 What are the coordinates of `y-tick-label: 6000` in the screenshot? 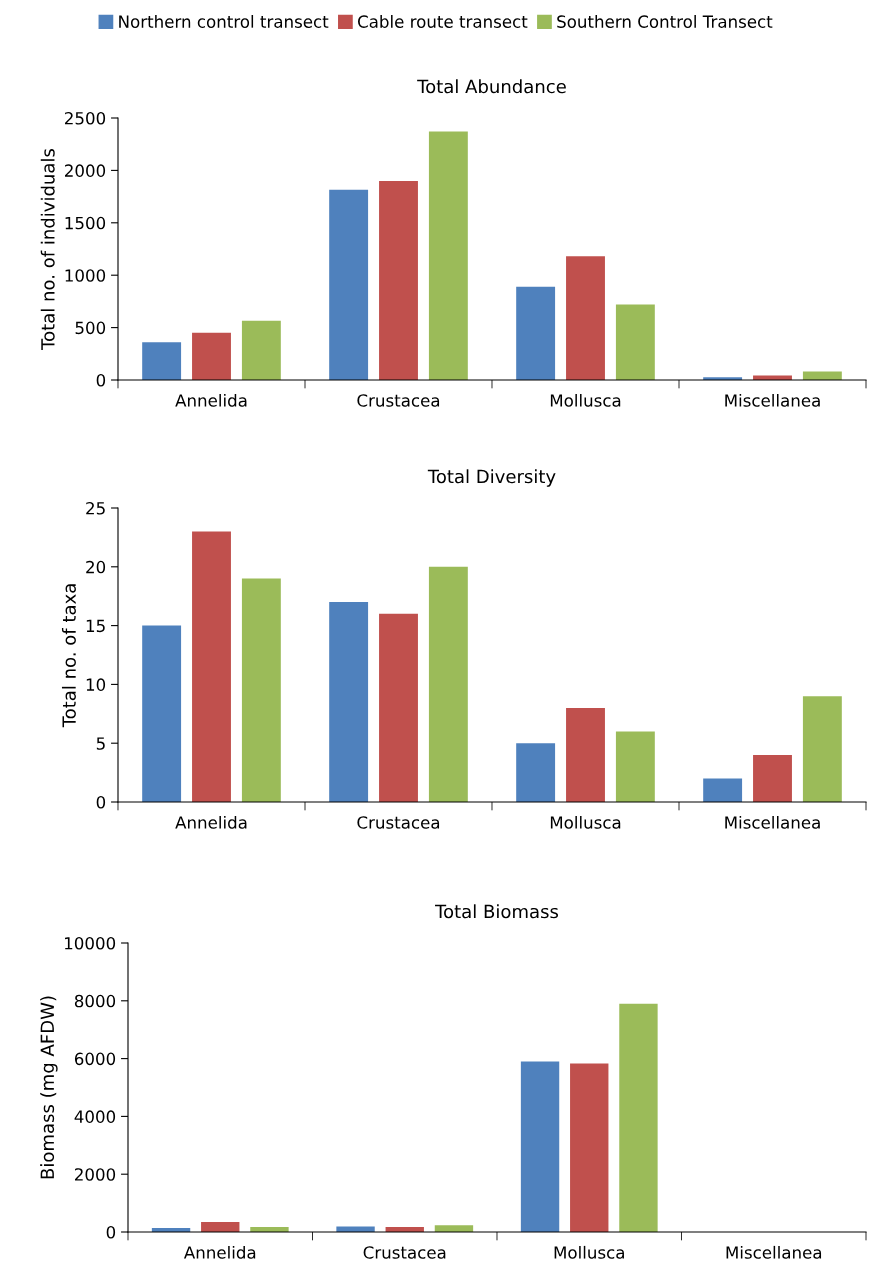 It's located at (95, 1059).